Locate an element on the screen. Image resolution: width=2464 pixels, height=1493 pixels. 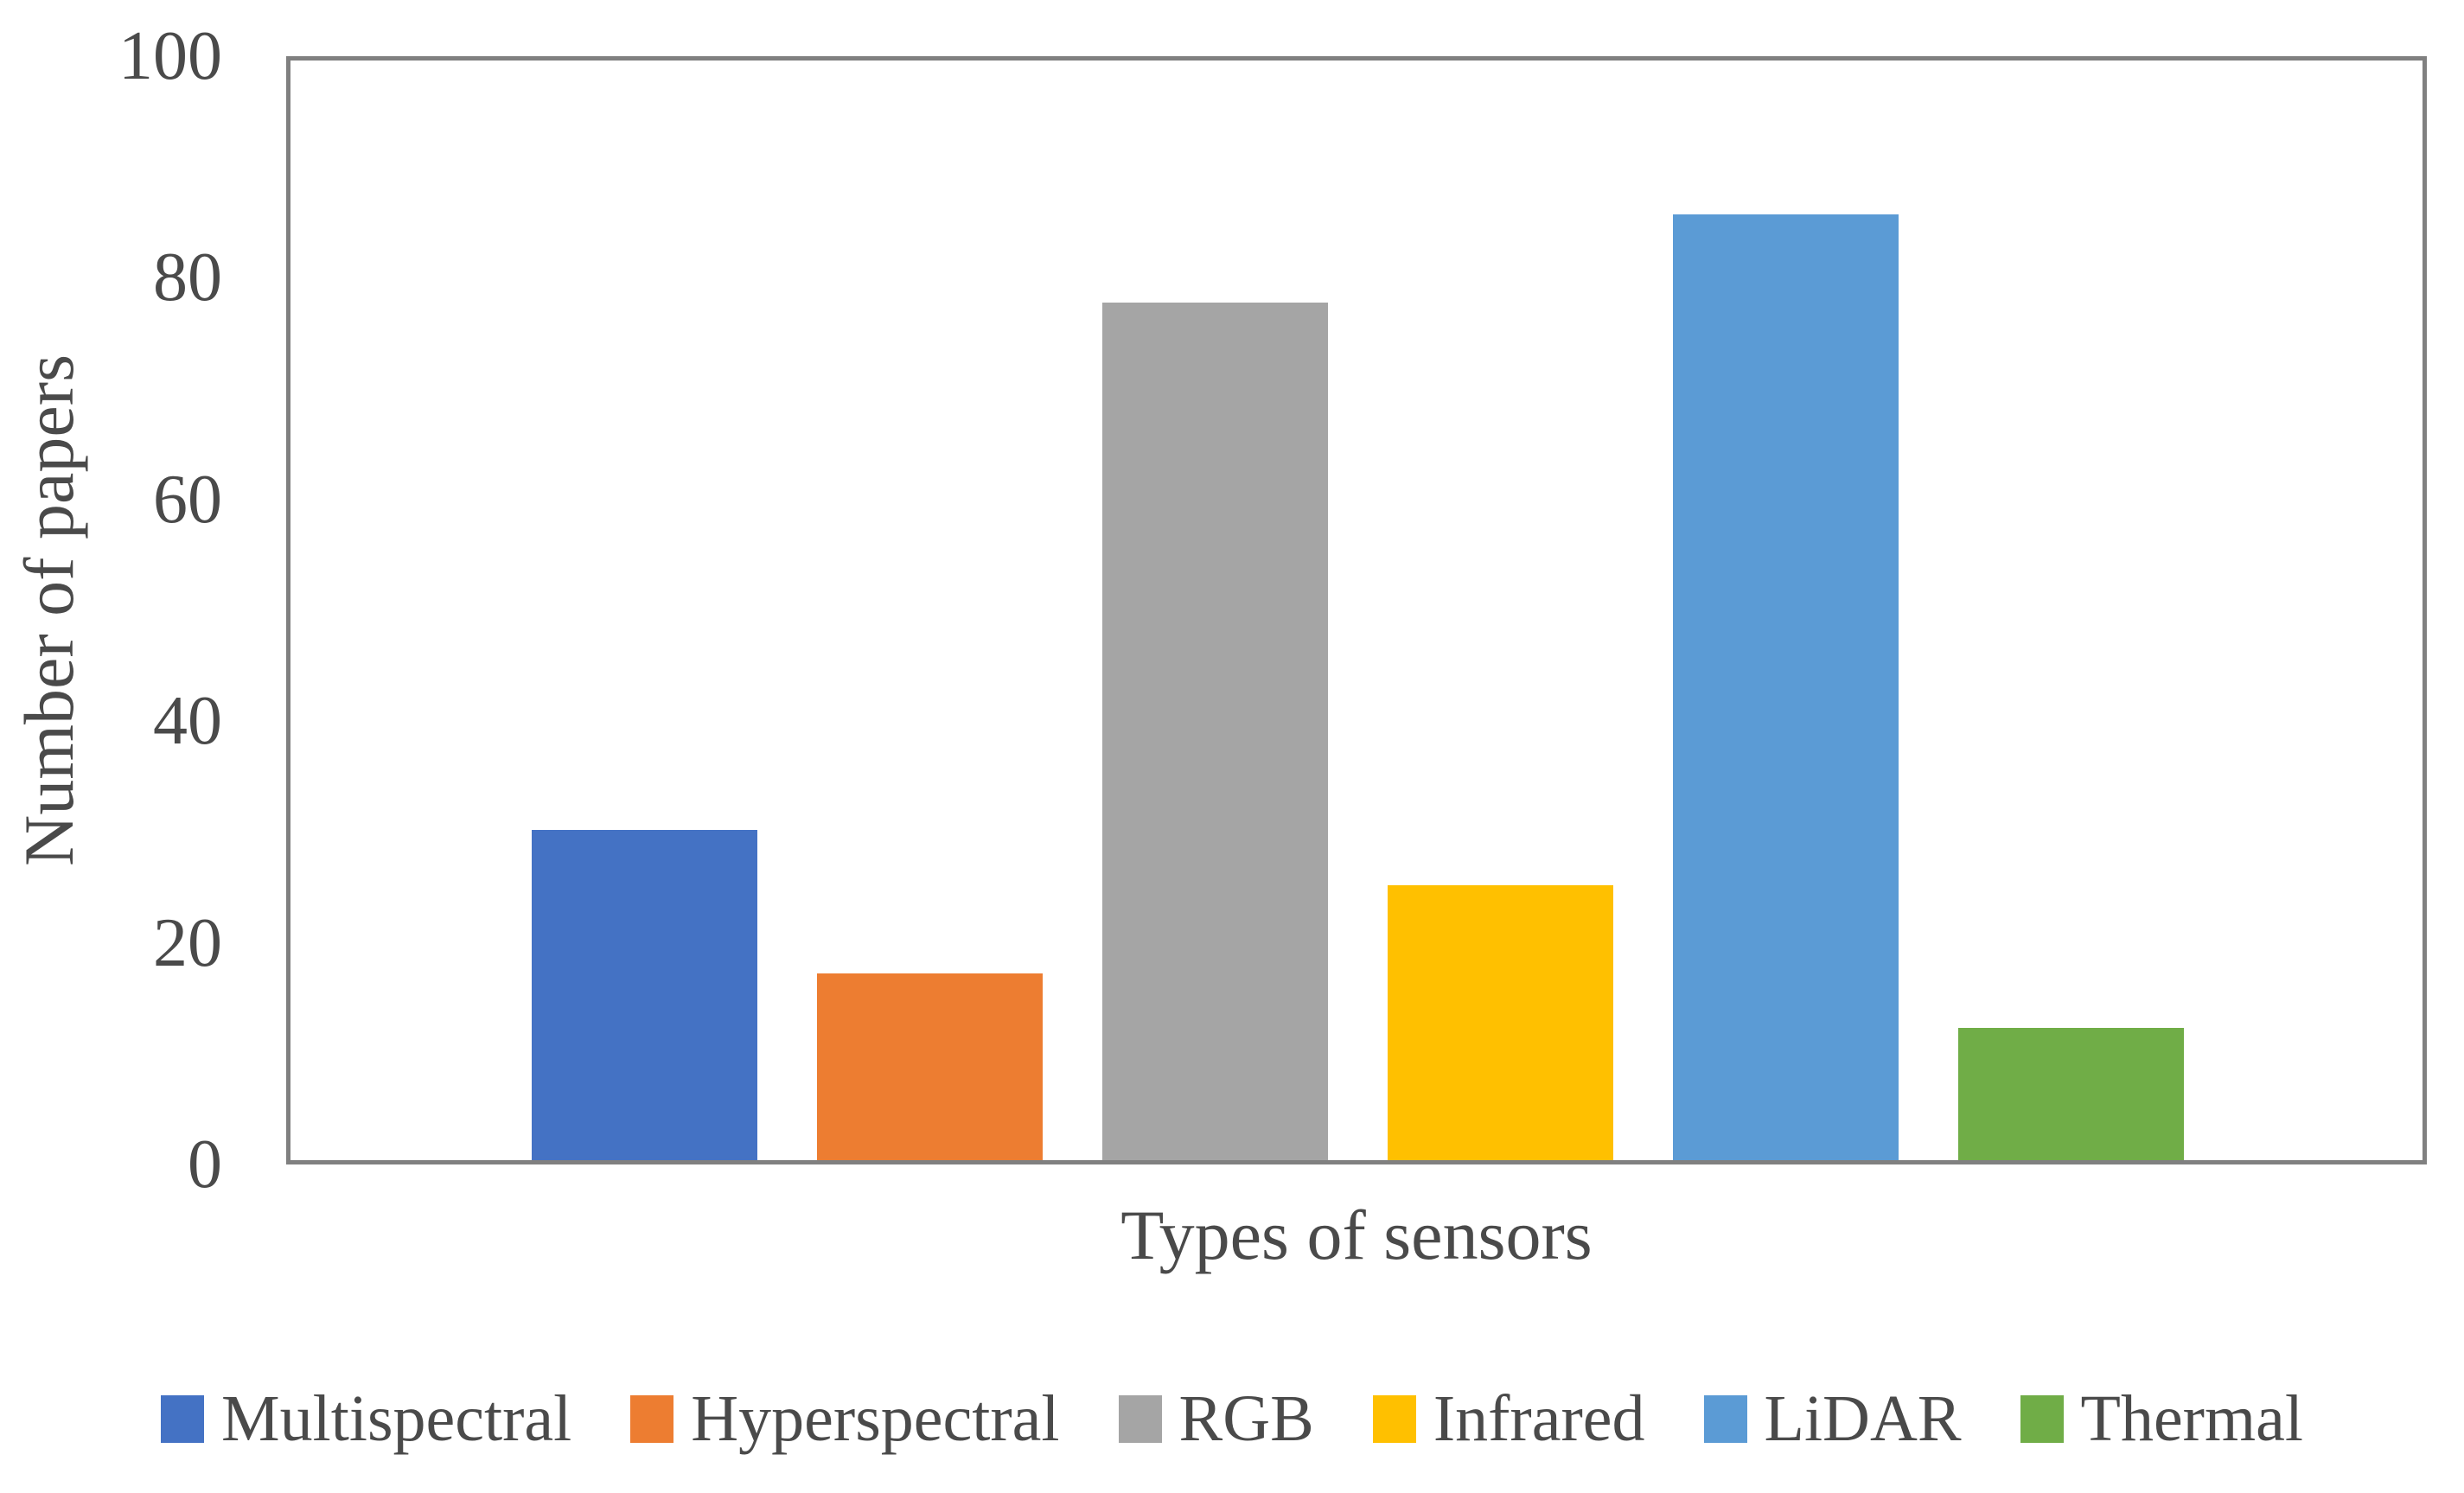
legend-item-lidar: LiDAR is located at coordinates (1832, 1419).